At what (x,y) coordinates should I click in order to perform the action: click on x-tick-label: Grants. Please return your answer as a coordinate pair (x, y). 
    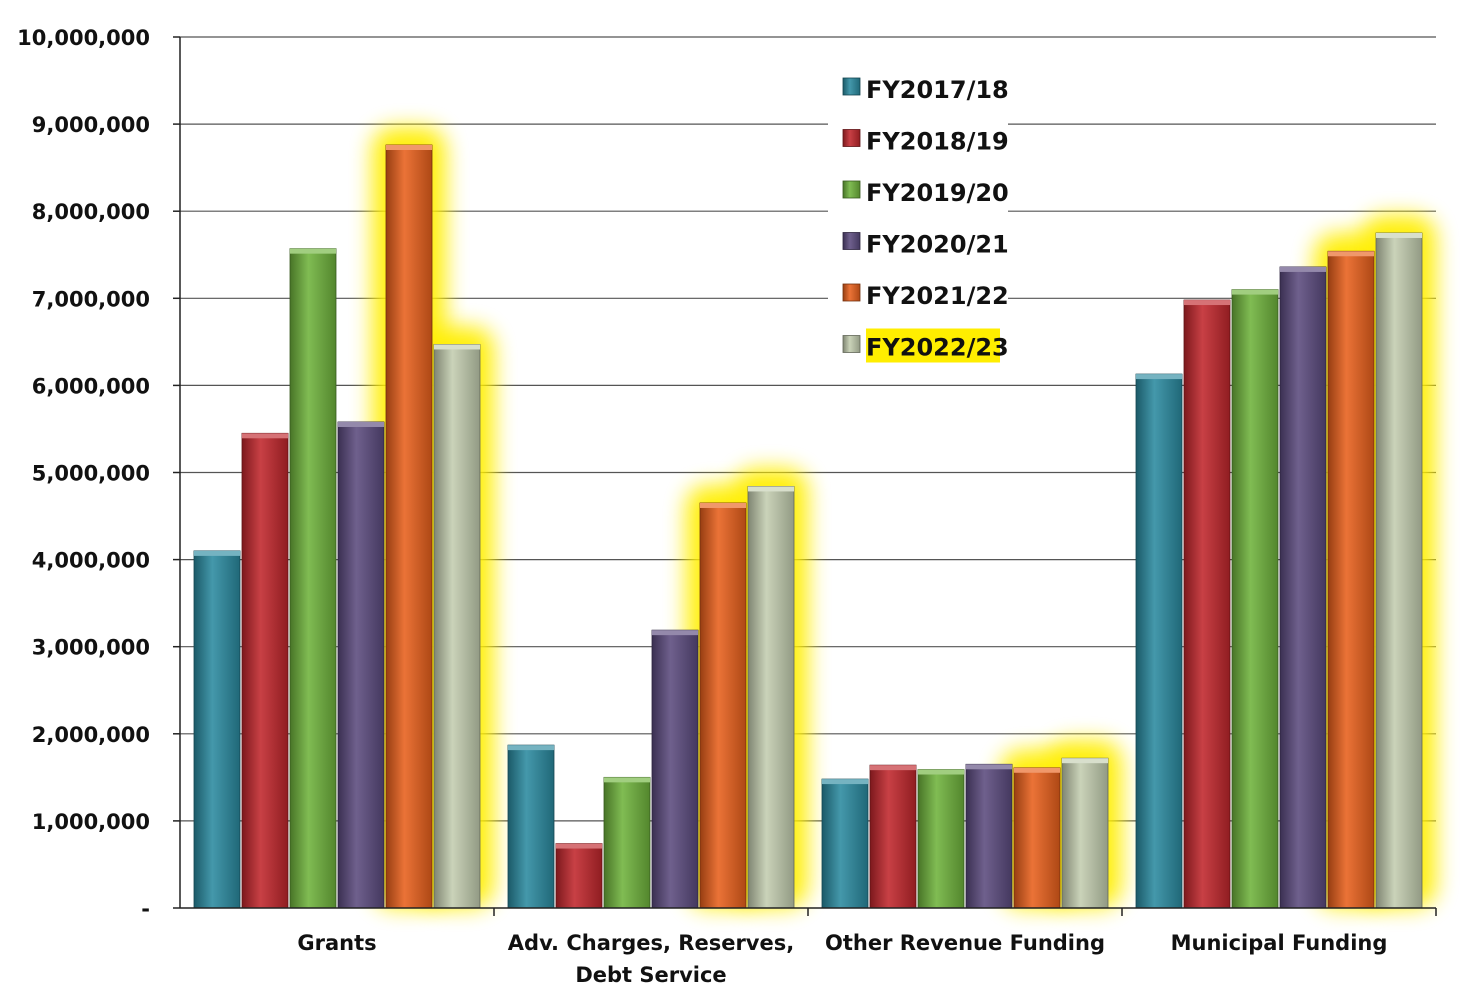
    Looking at the image, I should click on (336, 943).